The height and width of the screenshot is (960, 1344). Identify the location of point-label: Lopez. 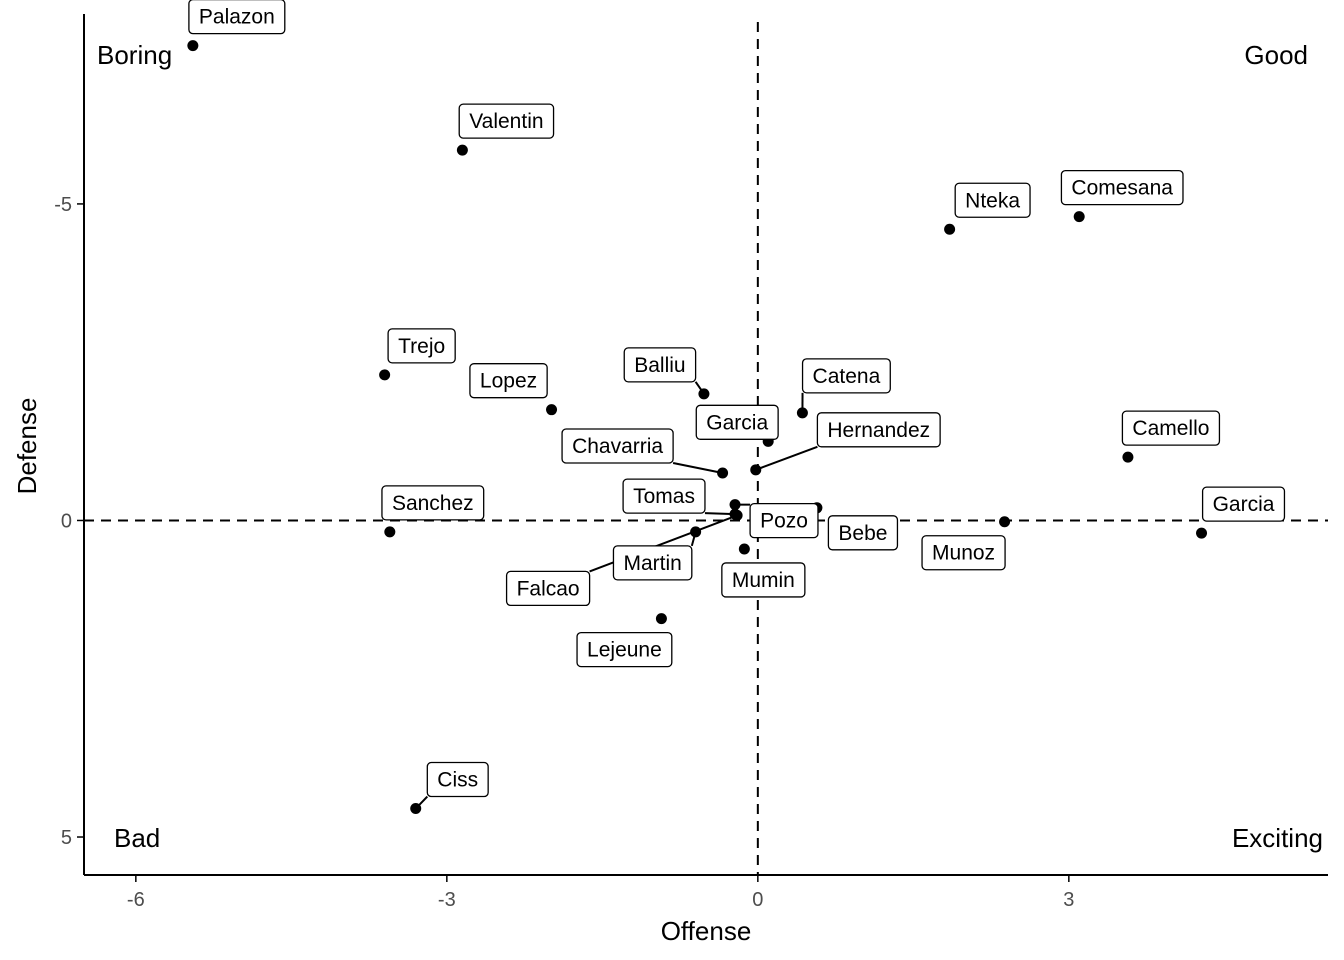
(508, 381).